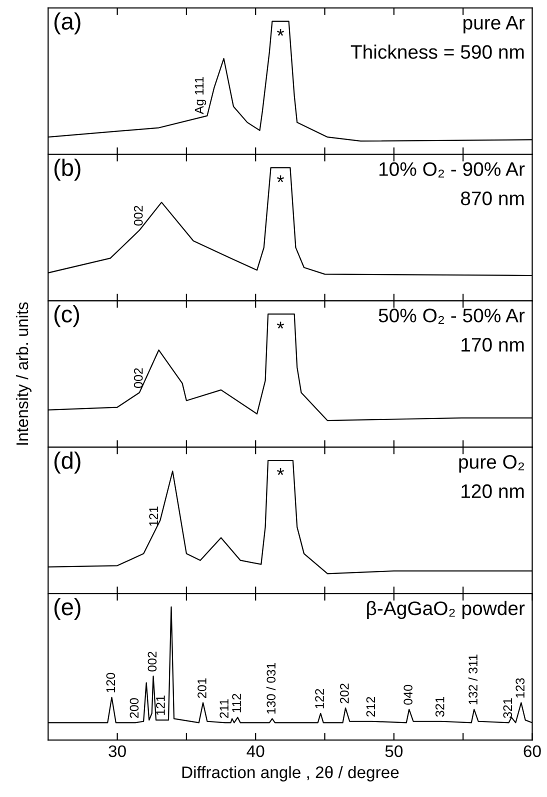 The image size is (547, 797). Describe the element at coordinates (290, 774) in the screenshot. I see `x-axis-title: Diffraction angle , 2θ / degree` at that location.